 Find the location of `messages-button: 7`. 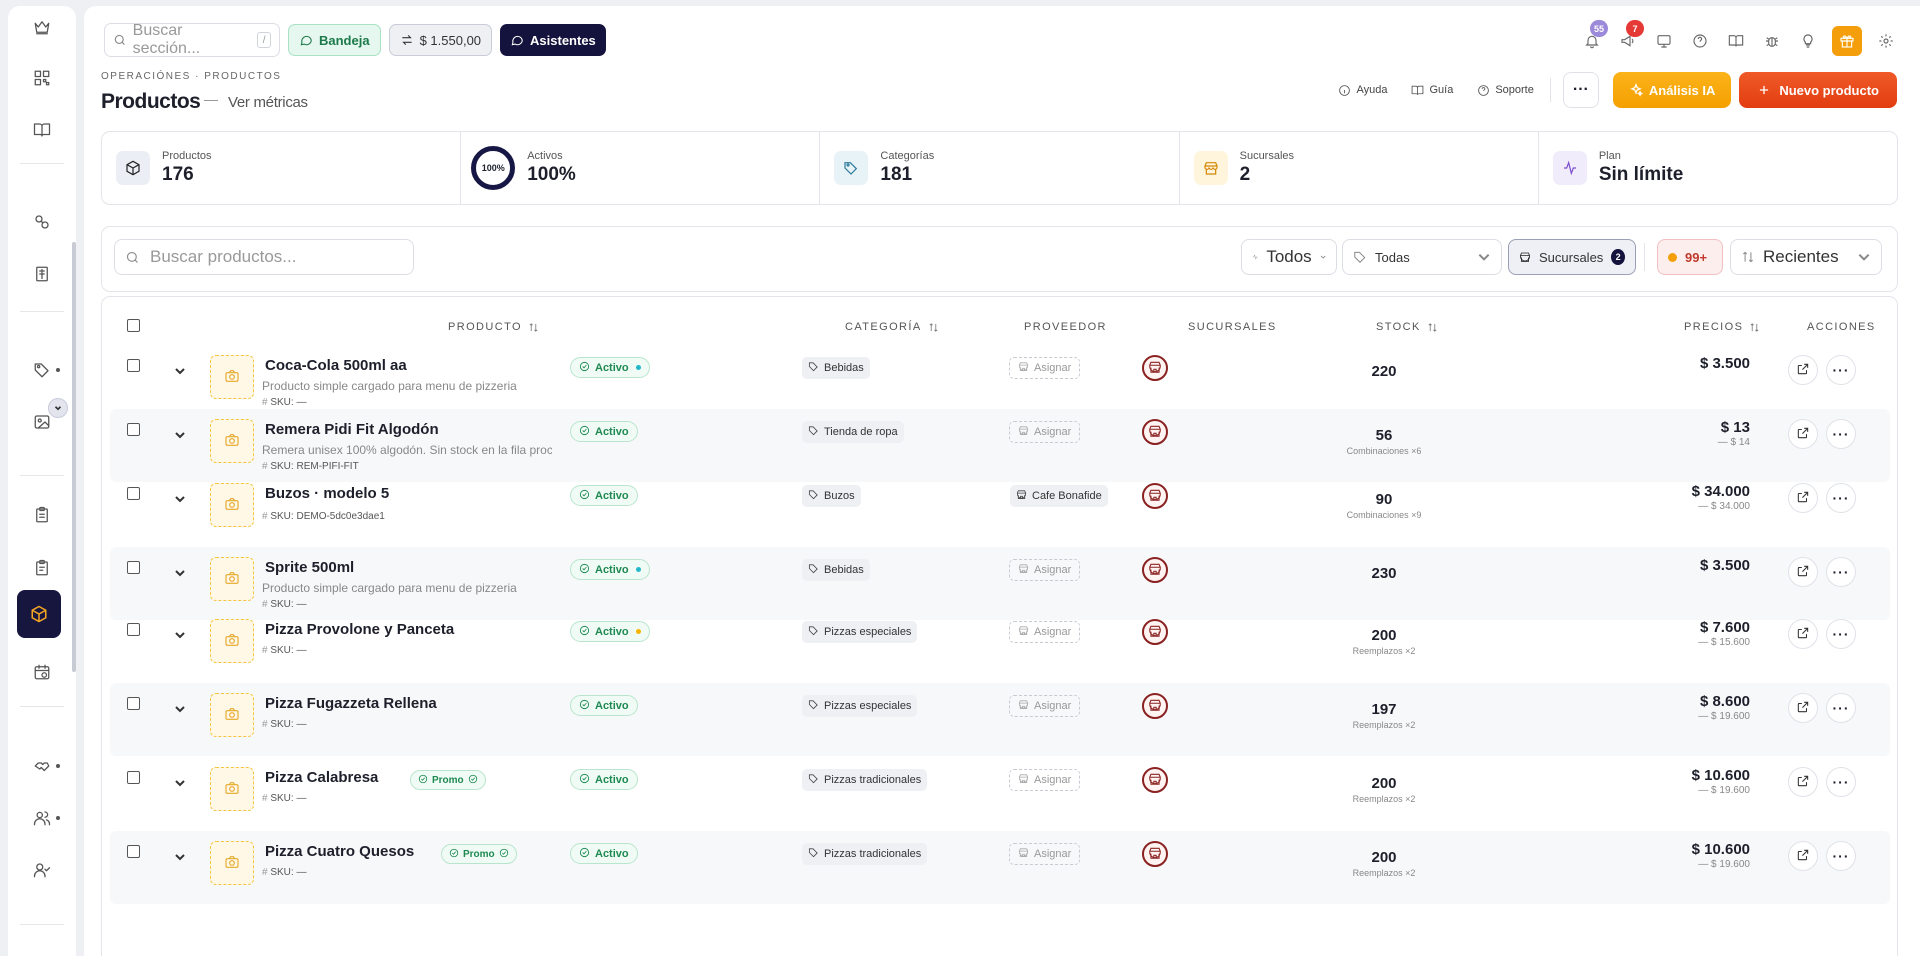

messages-button: 7 is located at coordinates (1630, 36).